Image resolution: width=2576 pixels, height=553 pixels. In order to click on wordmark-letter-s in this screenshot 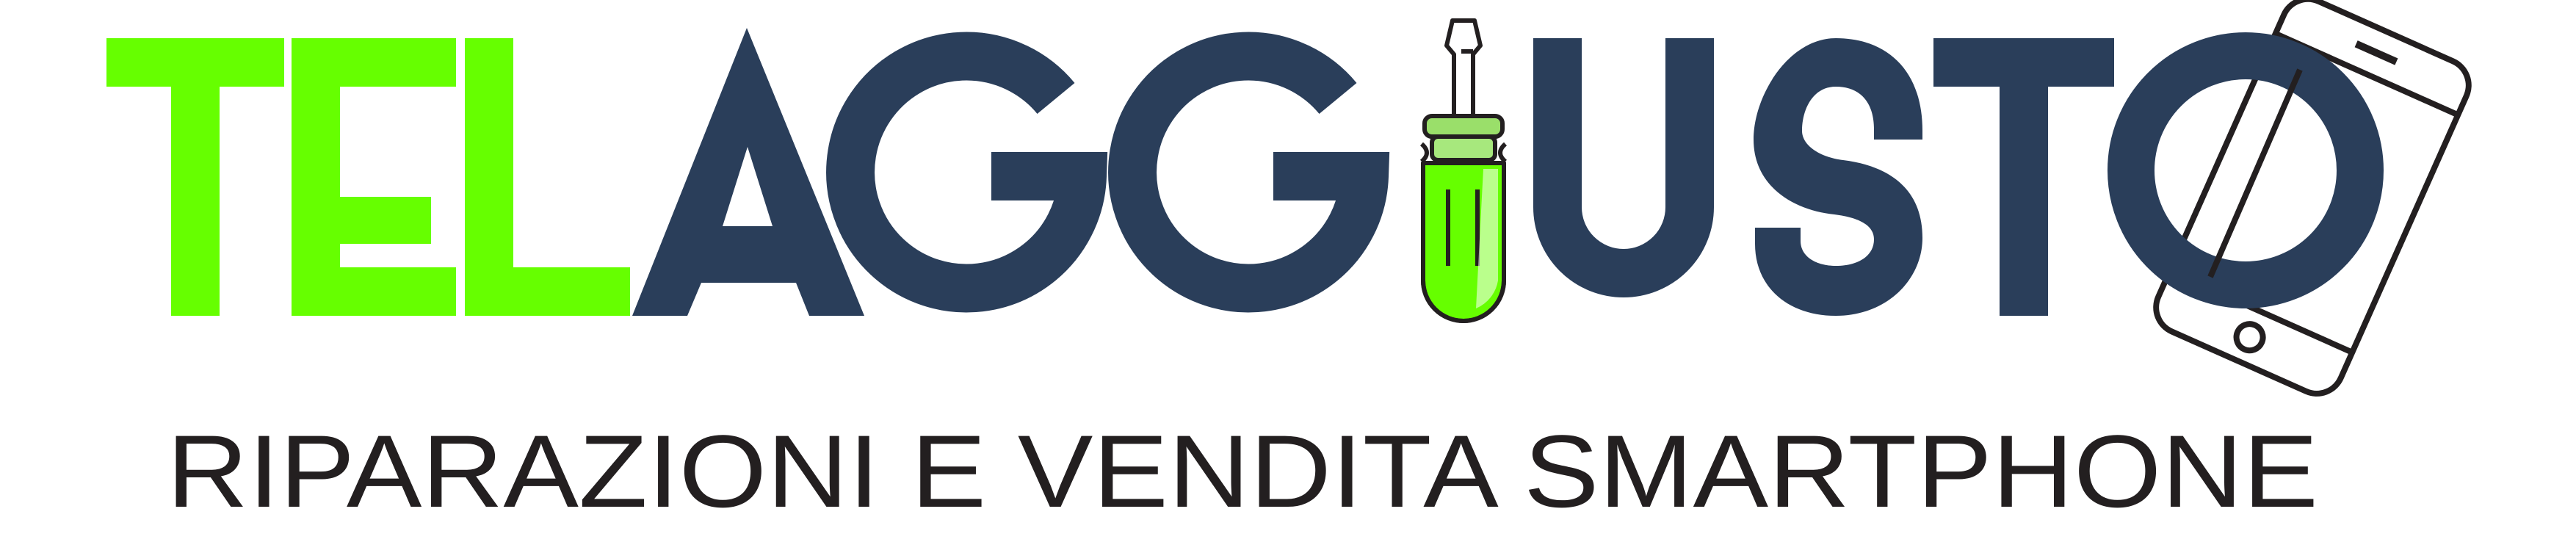, I will do `click(1838, 177)`.